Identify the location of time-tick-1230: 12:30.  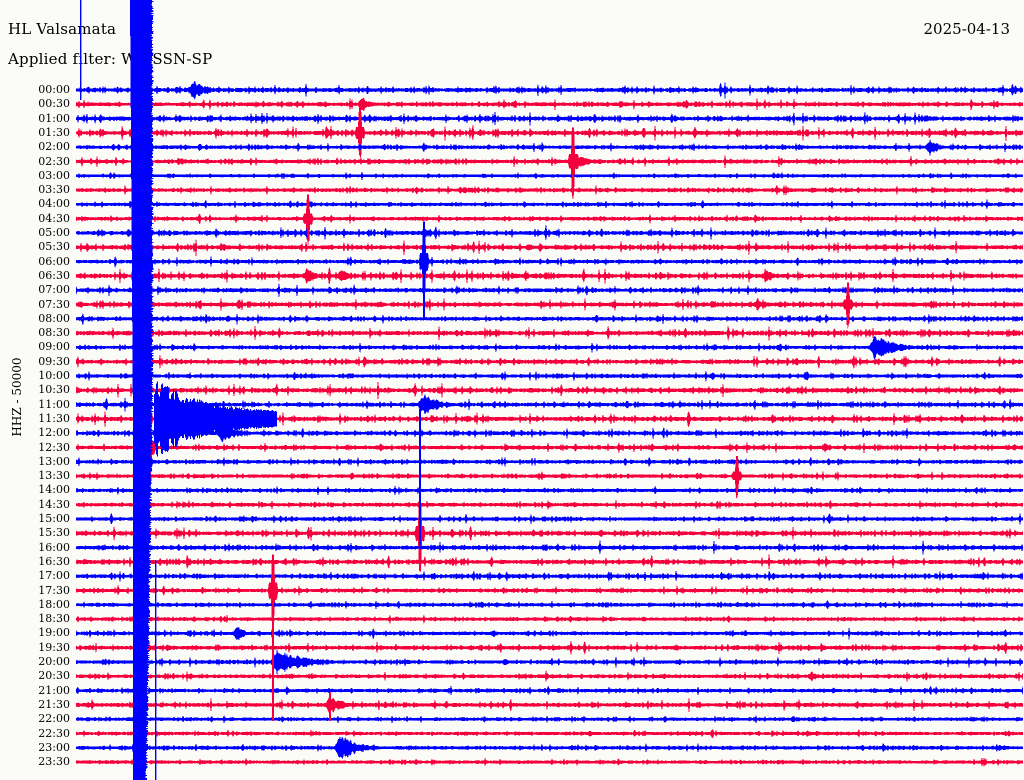
(54, 447).